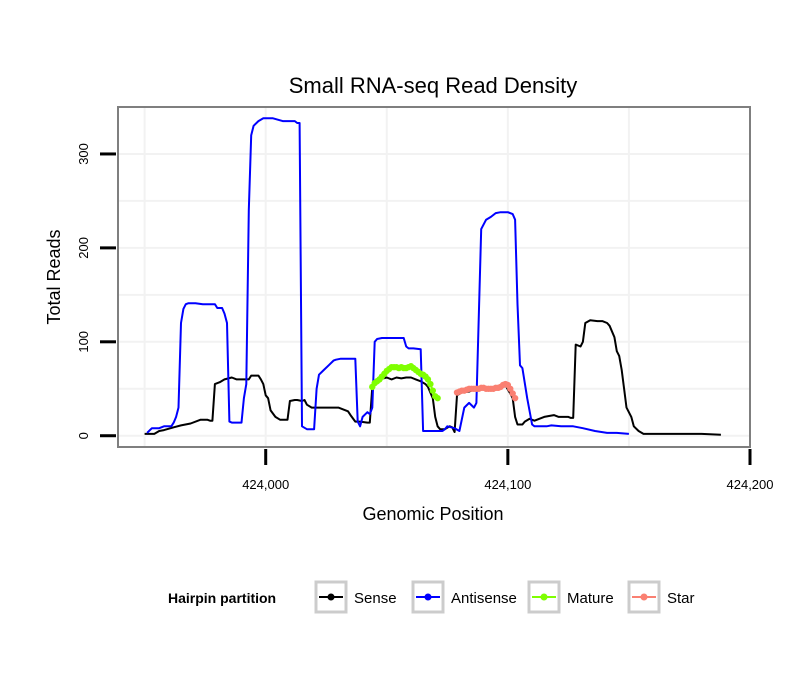 The height and width of the screenshot is (690, 810). I want to click on x-axis-label: Genomic Position, so click(432, 514).